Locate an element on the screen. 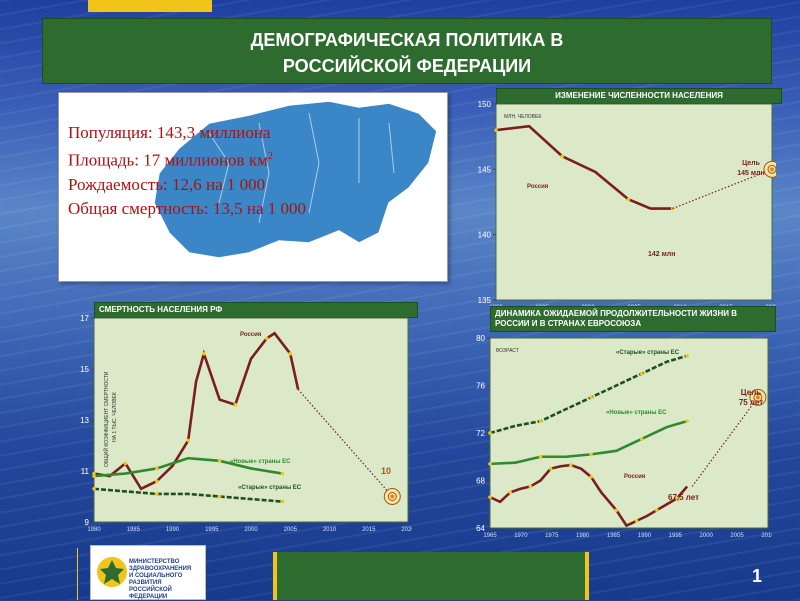 This screenshot has height=601, width=800. mortality-xtick-label: 1995 is located at coordinates (212, 530).